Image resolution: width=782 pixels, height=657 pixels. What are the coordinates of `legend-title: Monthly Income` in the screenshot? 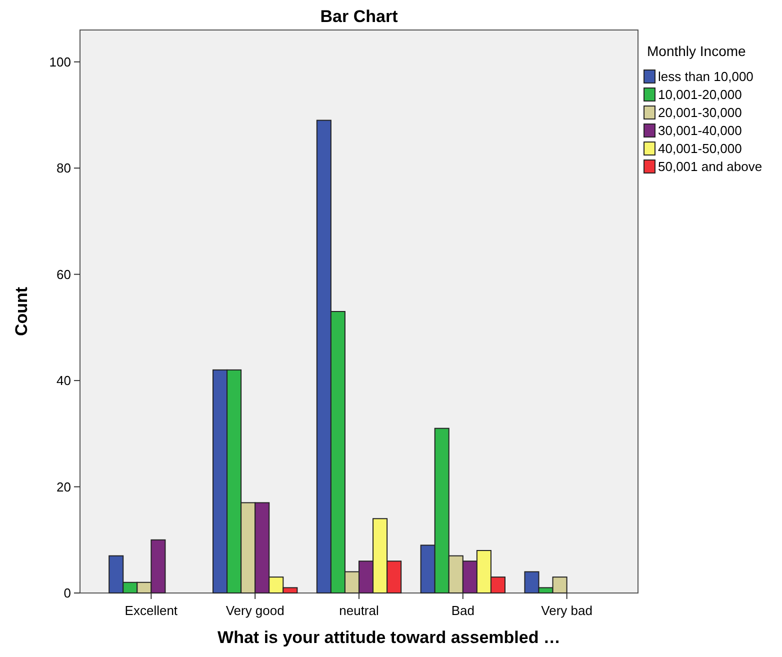 It's located at (696, 51).